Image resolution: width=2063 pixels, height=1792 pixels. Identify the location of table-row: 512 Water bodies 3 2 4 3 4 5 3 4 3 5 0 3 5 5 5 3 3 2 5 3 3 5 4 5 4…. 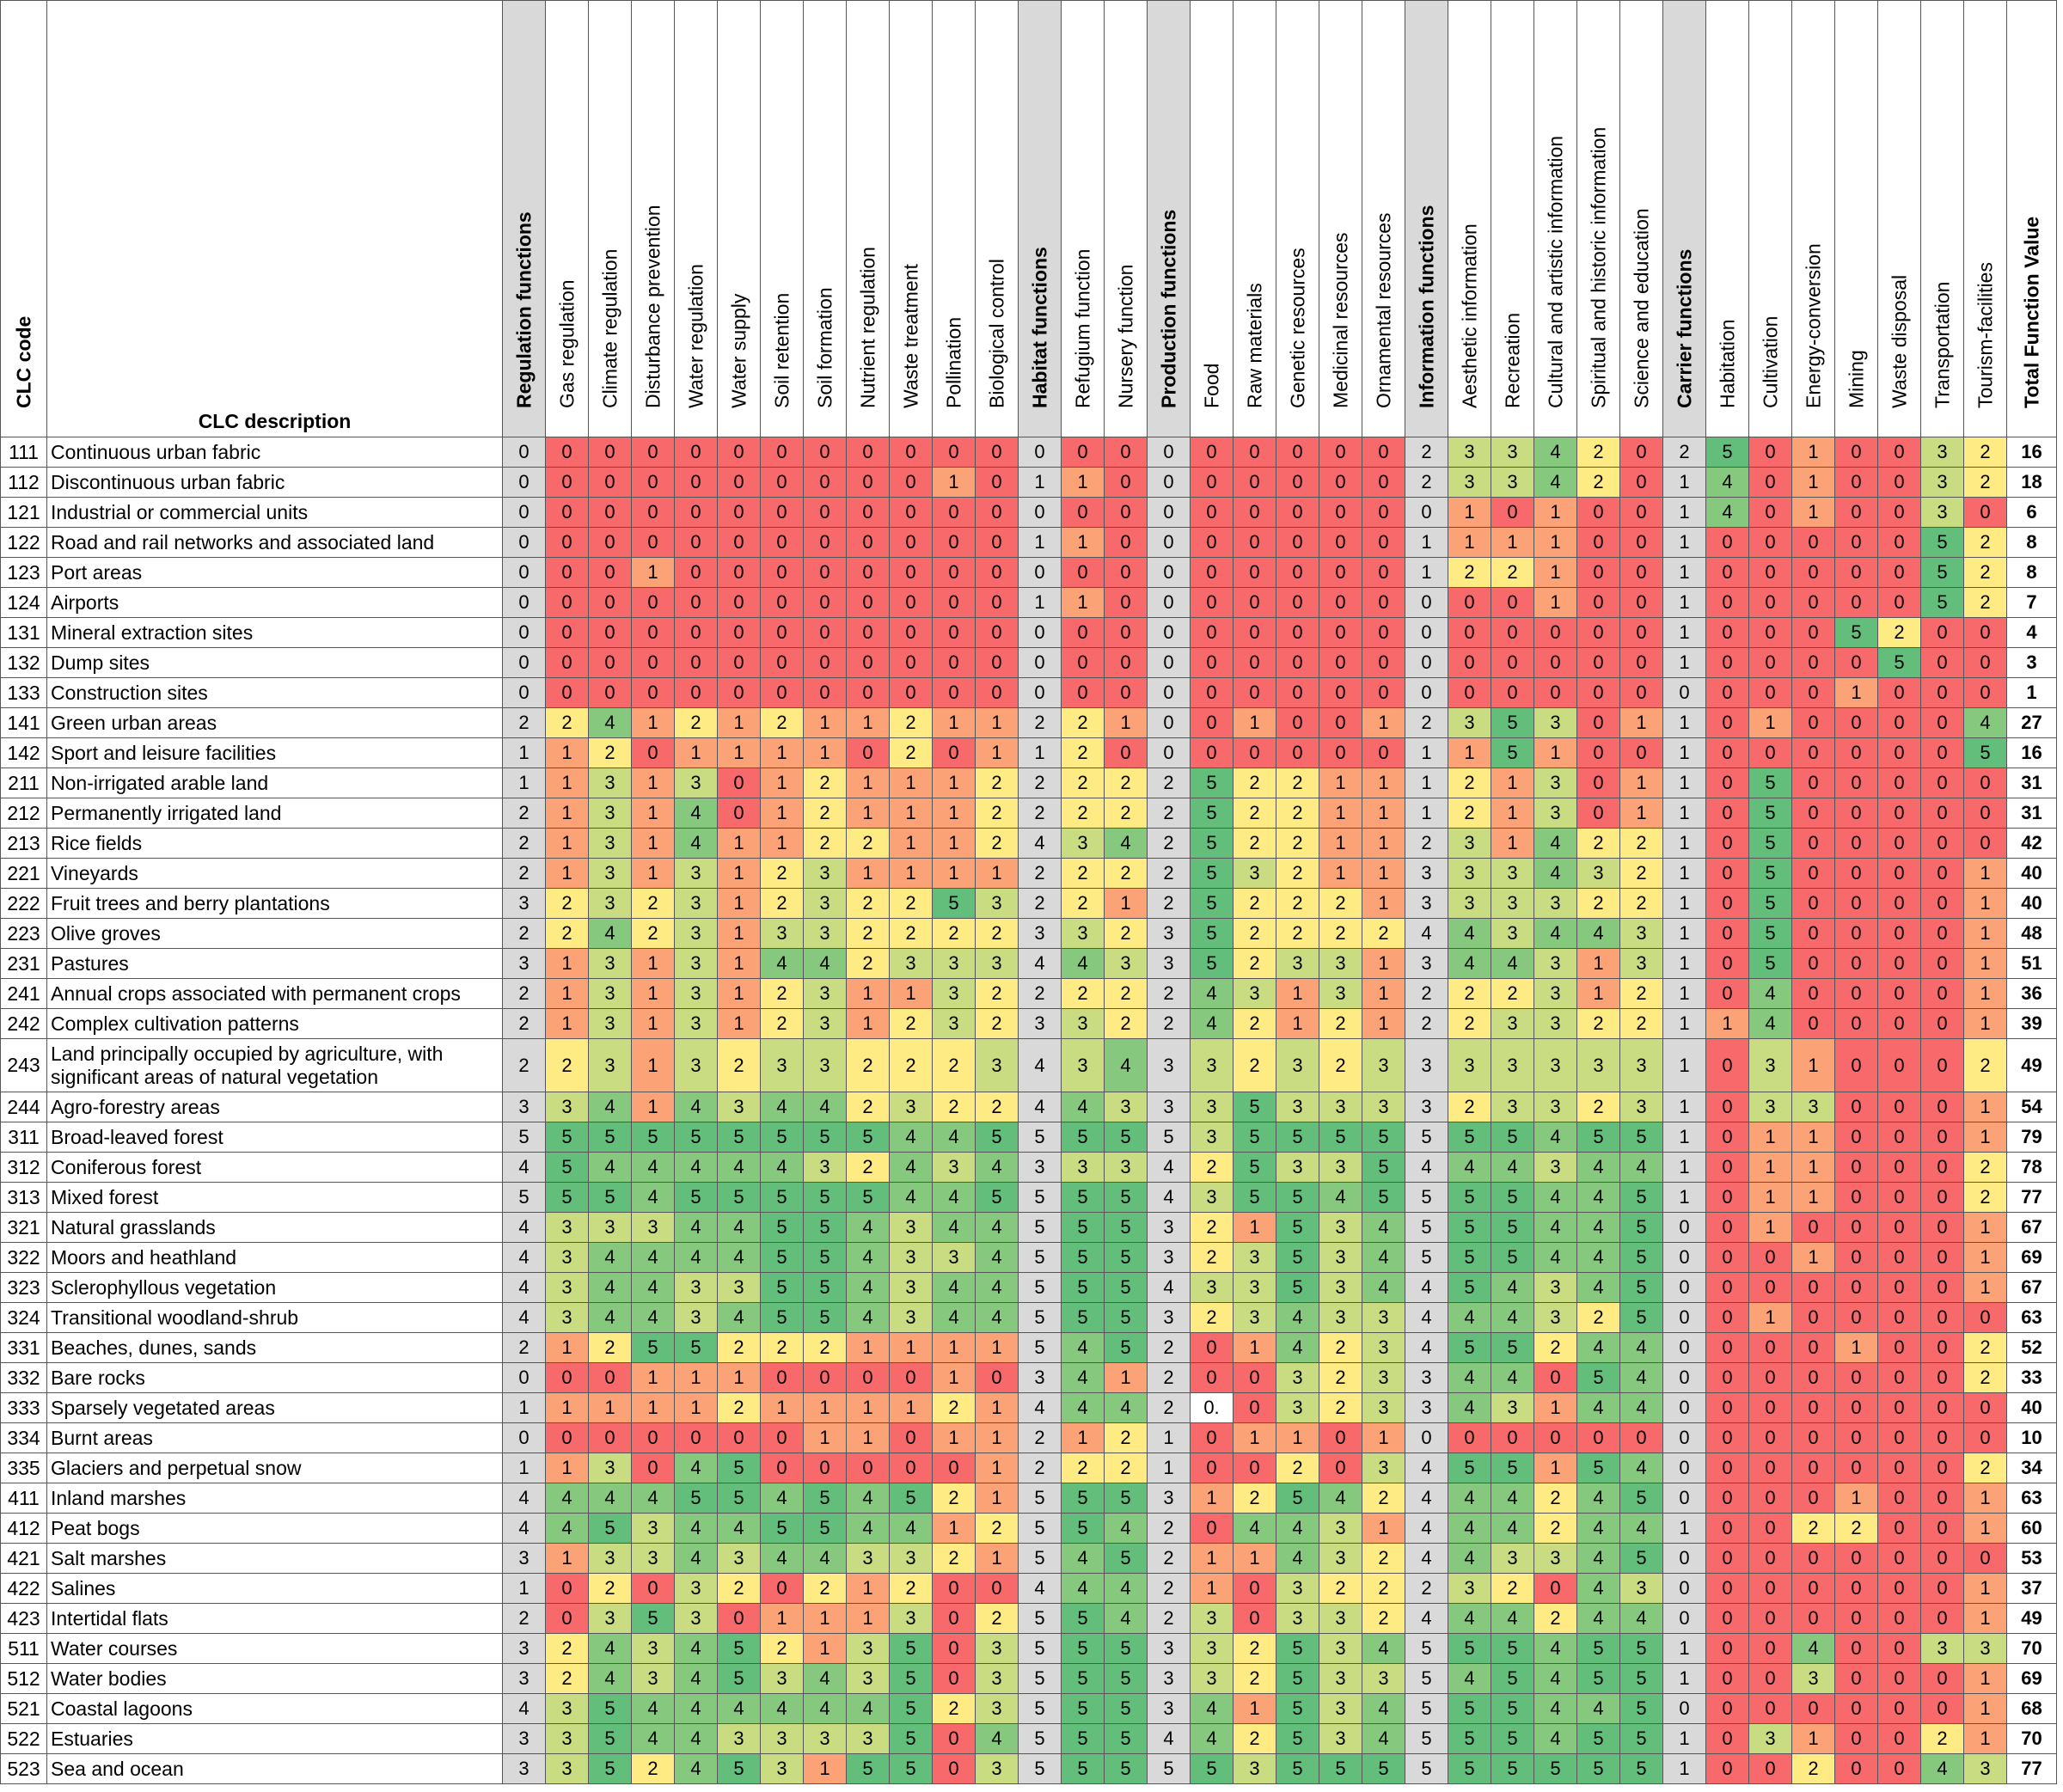
(1028, 1678).